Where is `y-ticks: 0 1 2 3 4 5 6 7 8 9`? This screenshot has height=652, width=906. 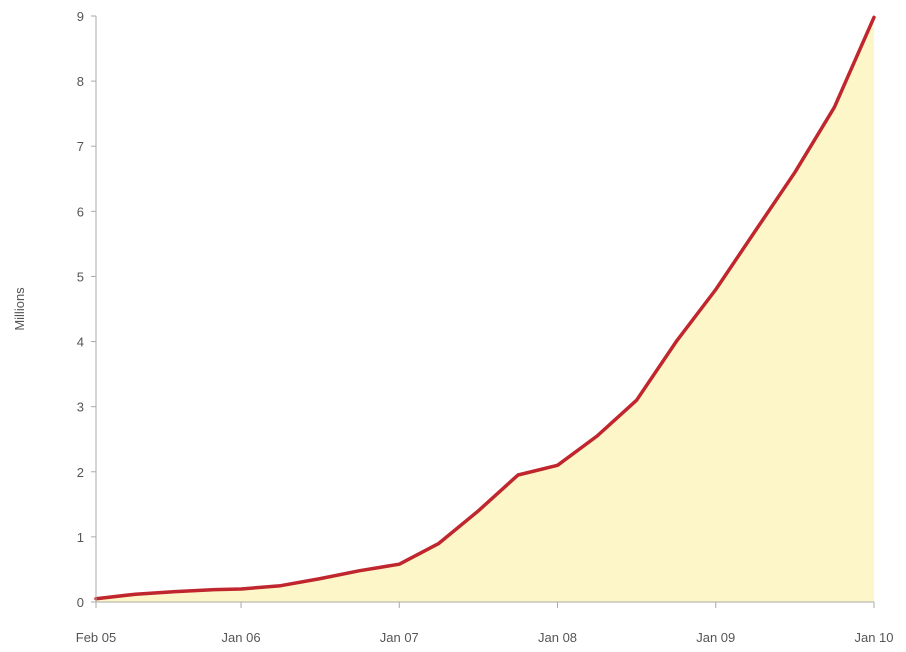 y-ticks: 0 1 2 3 4 5 6 7 8 9 is located at coordinates (86, 309).